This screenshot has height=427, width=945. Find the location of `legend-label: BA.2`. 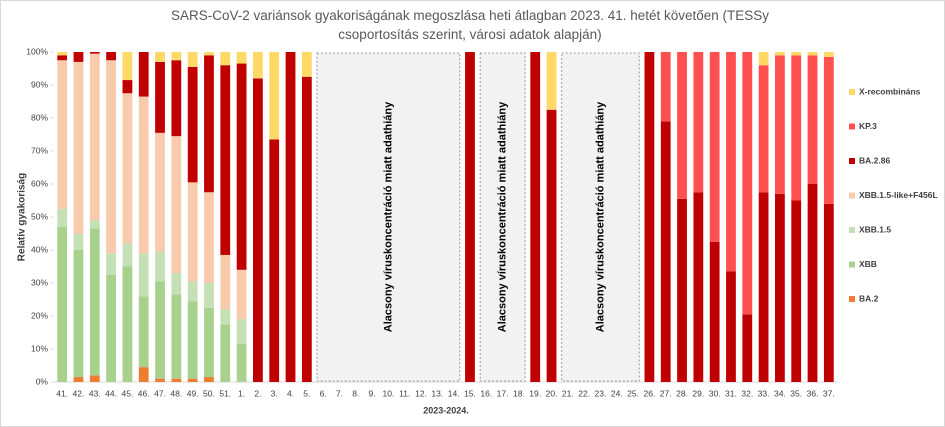

legend-label: BA.2 is located at coordinates (869, 298).